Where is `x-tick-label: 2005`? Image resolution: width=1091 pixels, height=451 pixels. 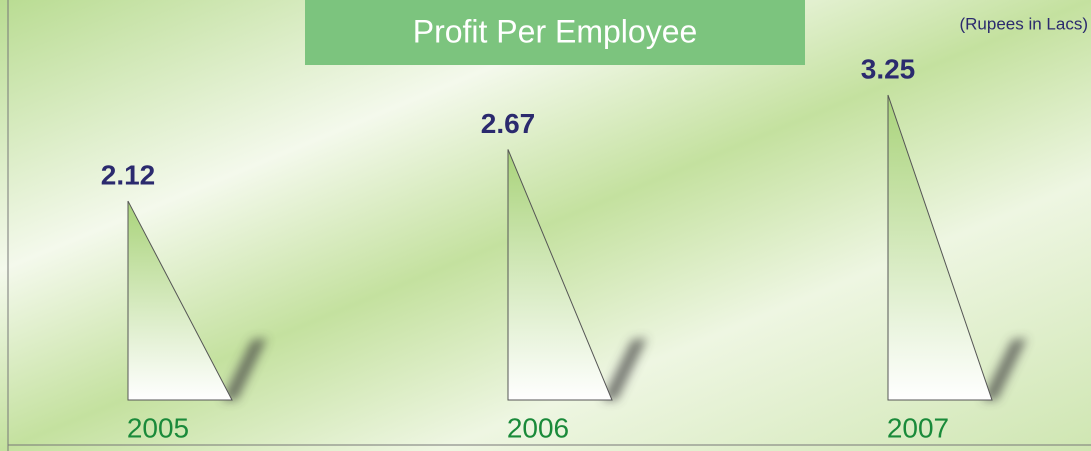
x-tick-label: 2005 is located at coordinates (158, 427).